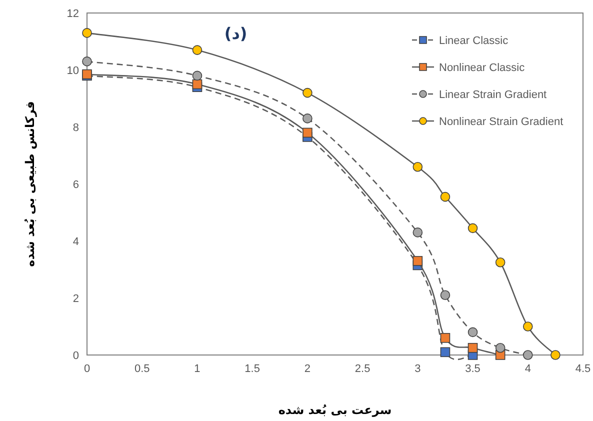  I want to click on x-tick-label: 2.5, so click(362, 369).